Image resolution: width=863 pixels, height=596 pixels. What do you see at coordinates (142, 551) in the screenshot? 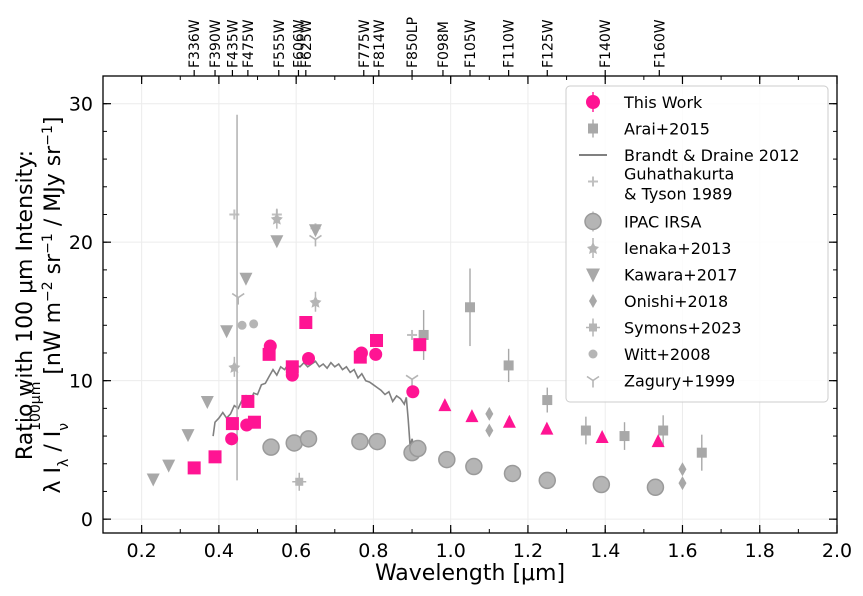
I see `x-tick-label: 0.2` at bounding box center [142, 551].